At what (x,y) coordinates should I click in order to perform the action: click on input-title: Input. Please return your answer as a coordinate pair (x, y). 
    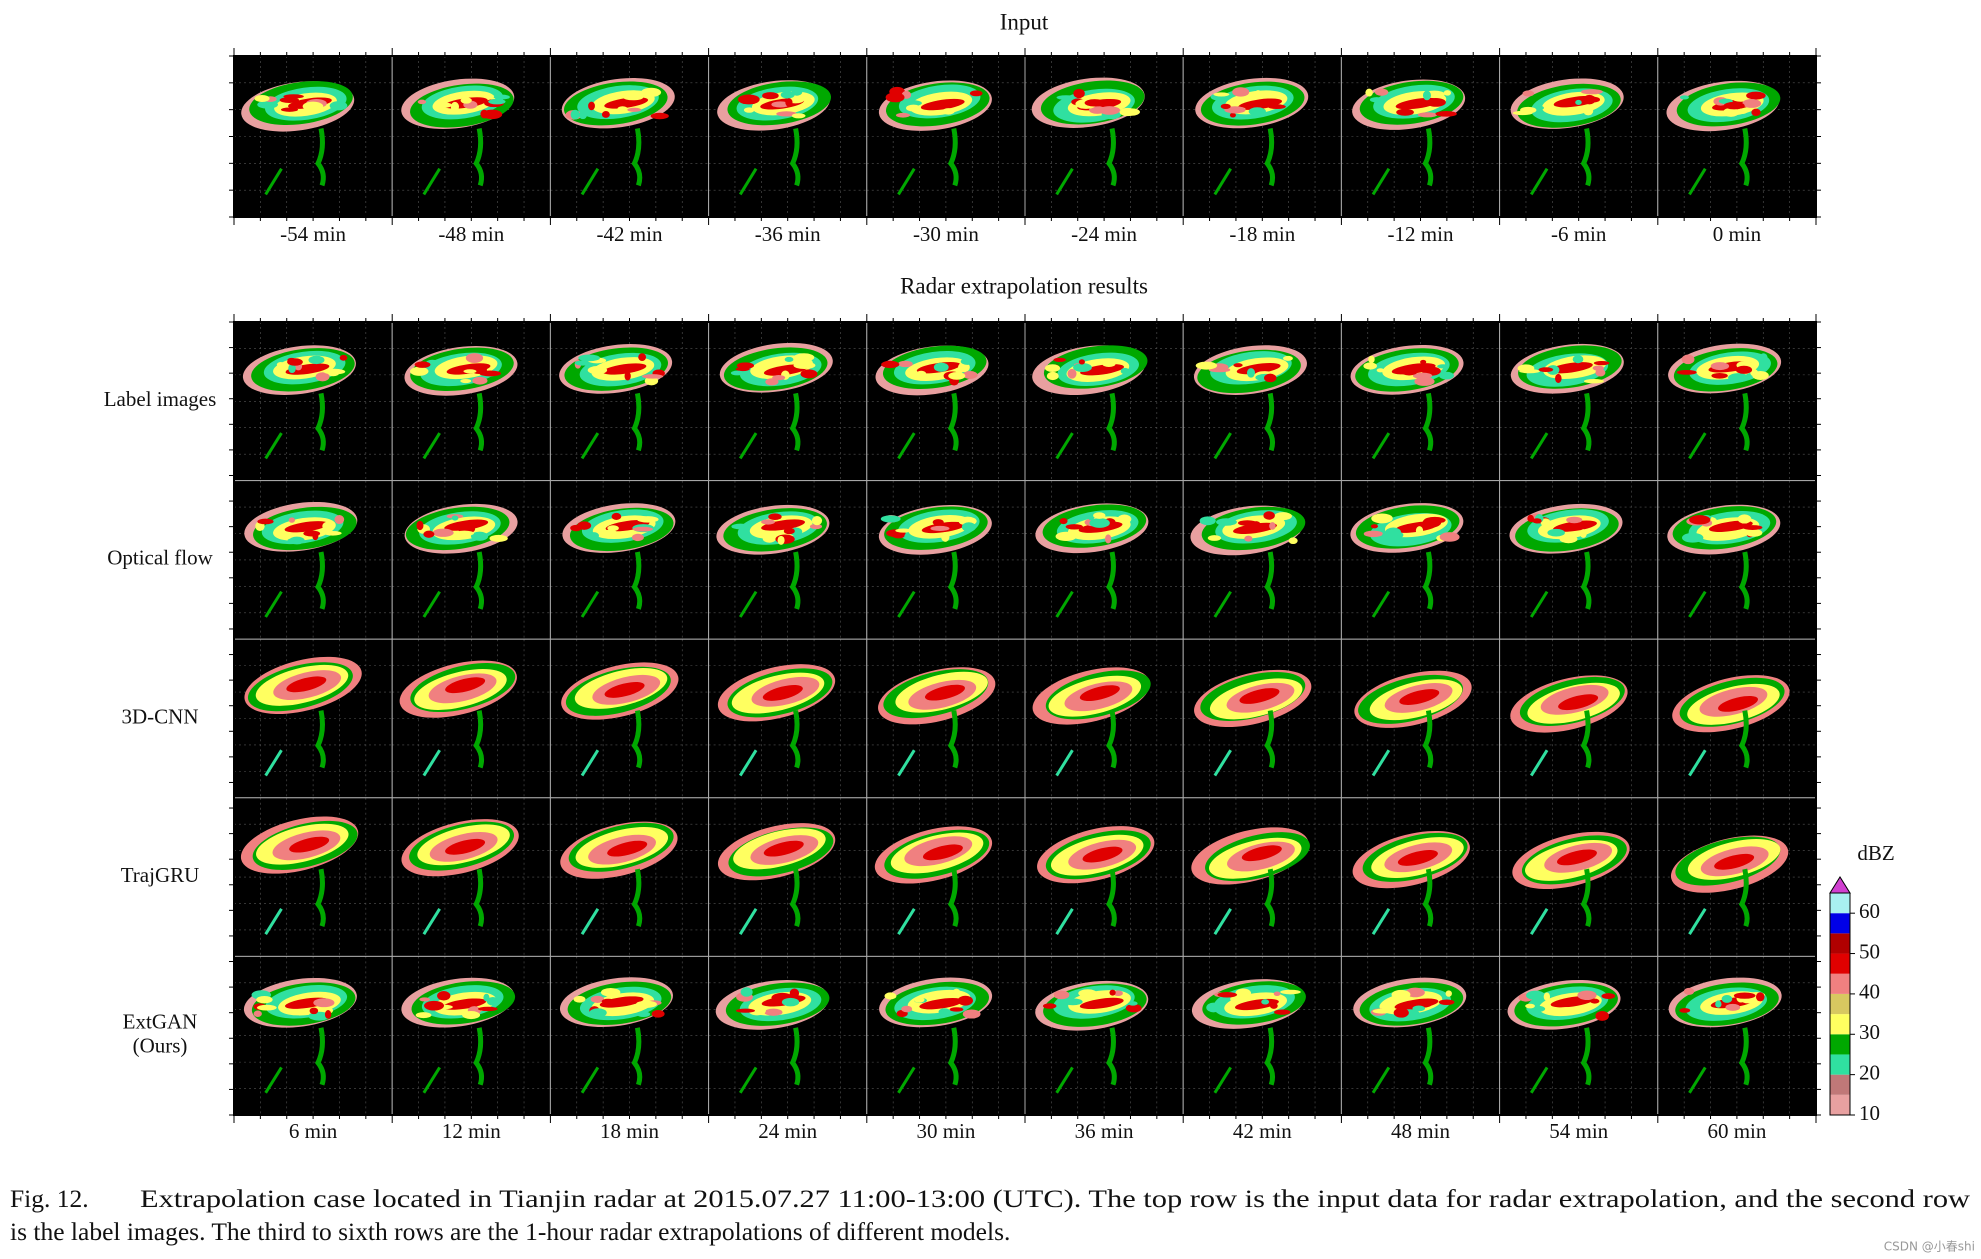
    Looking at the image, I should click on (1024, 21).